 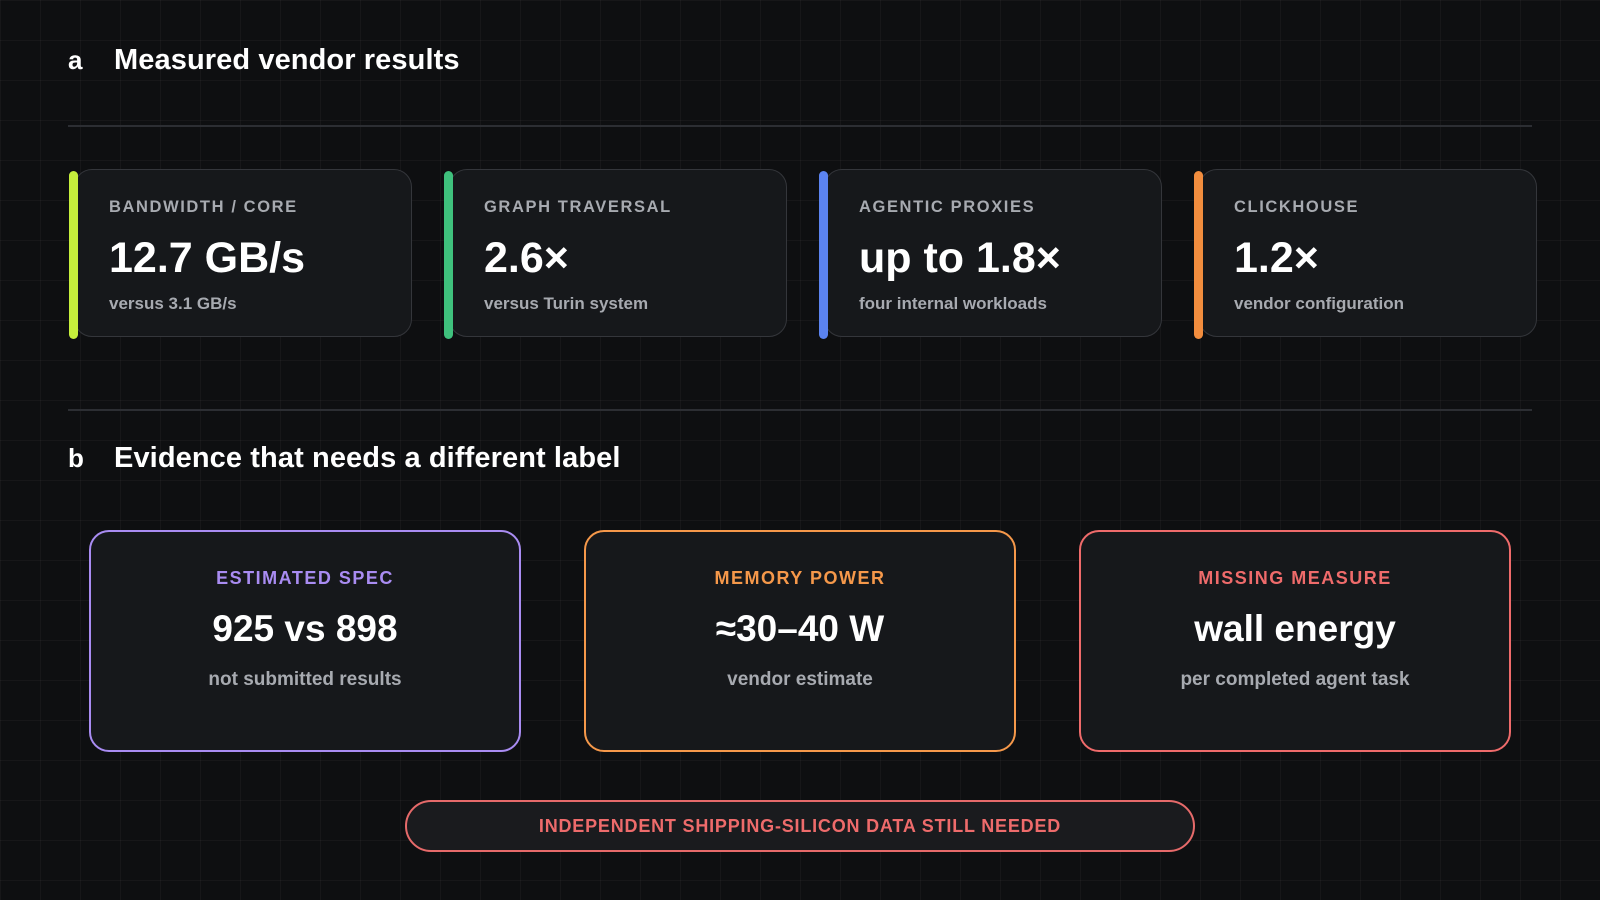 I want to click on metric-card-clickhouse: CLICKHOUSE 1.2× vendor configuration, so click(x=1365, y=254).